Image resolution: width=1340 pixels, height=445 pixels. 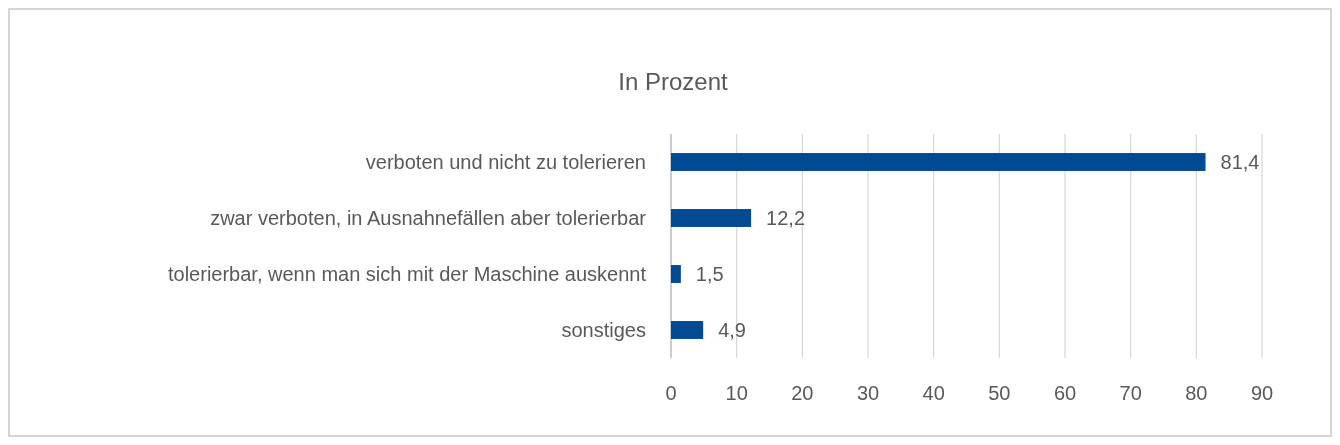 I want to click on x-tick-label: 60, so click(x=1065, y=393).